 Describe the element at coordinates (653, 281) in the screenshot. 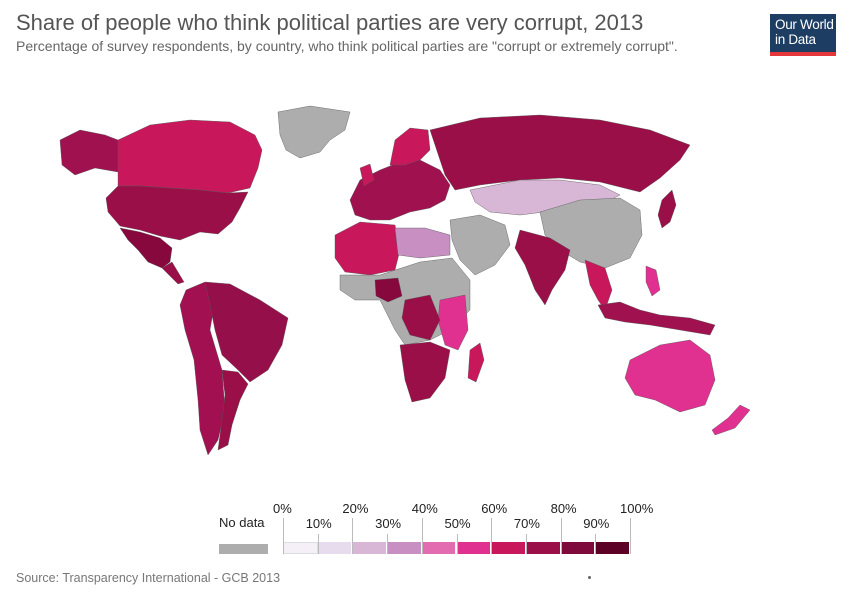

I see `country-philippines` at that location.